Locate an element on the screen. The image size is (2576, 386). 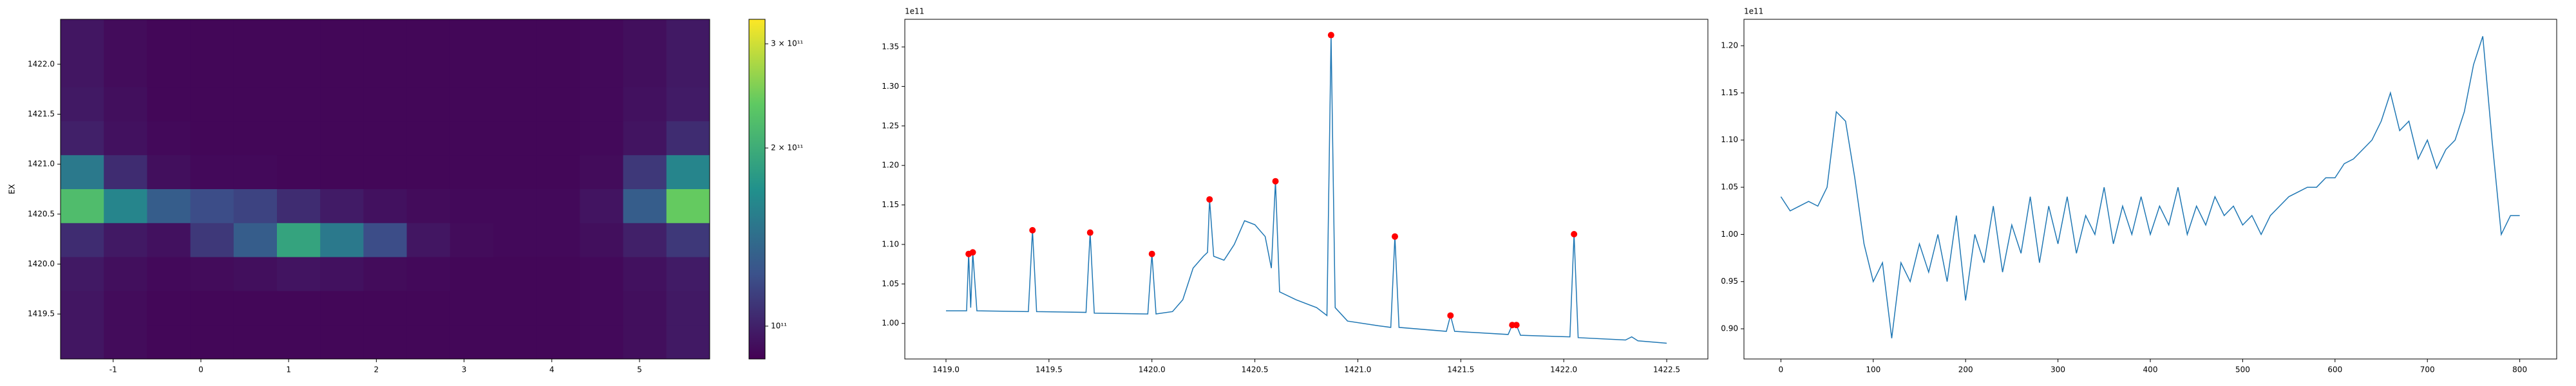
y-tick-label: 0.95 is located at coordinates (1729, 281).